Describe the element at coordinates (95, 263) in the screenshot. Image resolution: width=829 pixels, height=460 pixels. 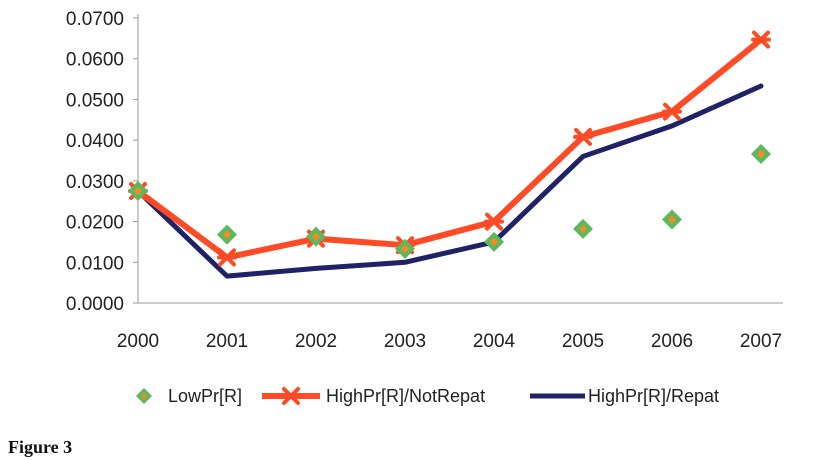
I see `y-tick-label: 0.0100` at that location.